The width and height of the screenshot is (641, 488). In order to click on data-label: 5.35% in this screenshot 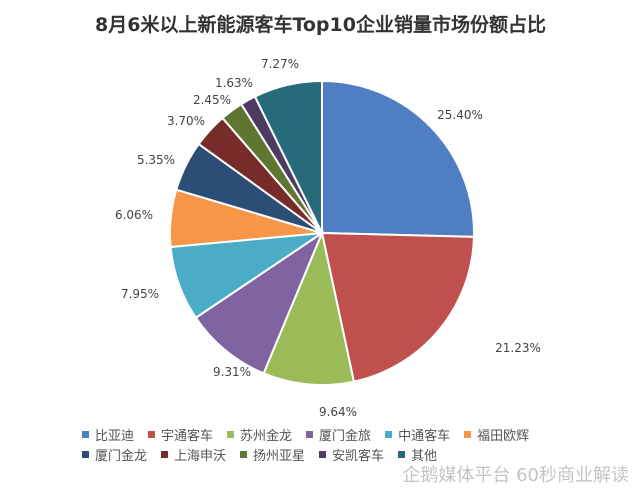, I will do `click(156, 160)`.